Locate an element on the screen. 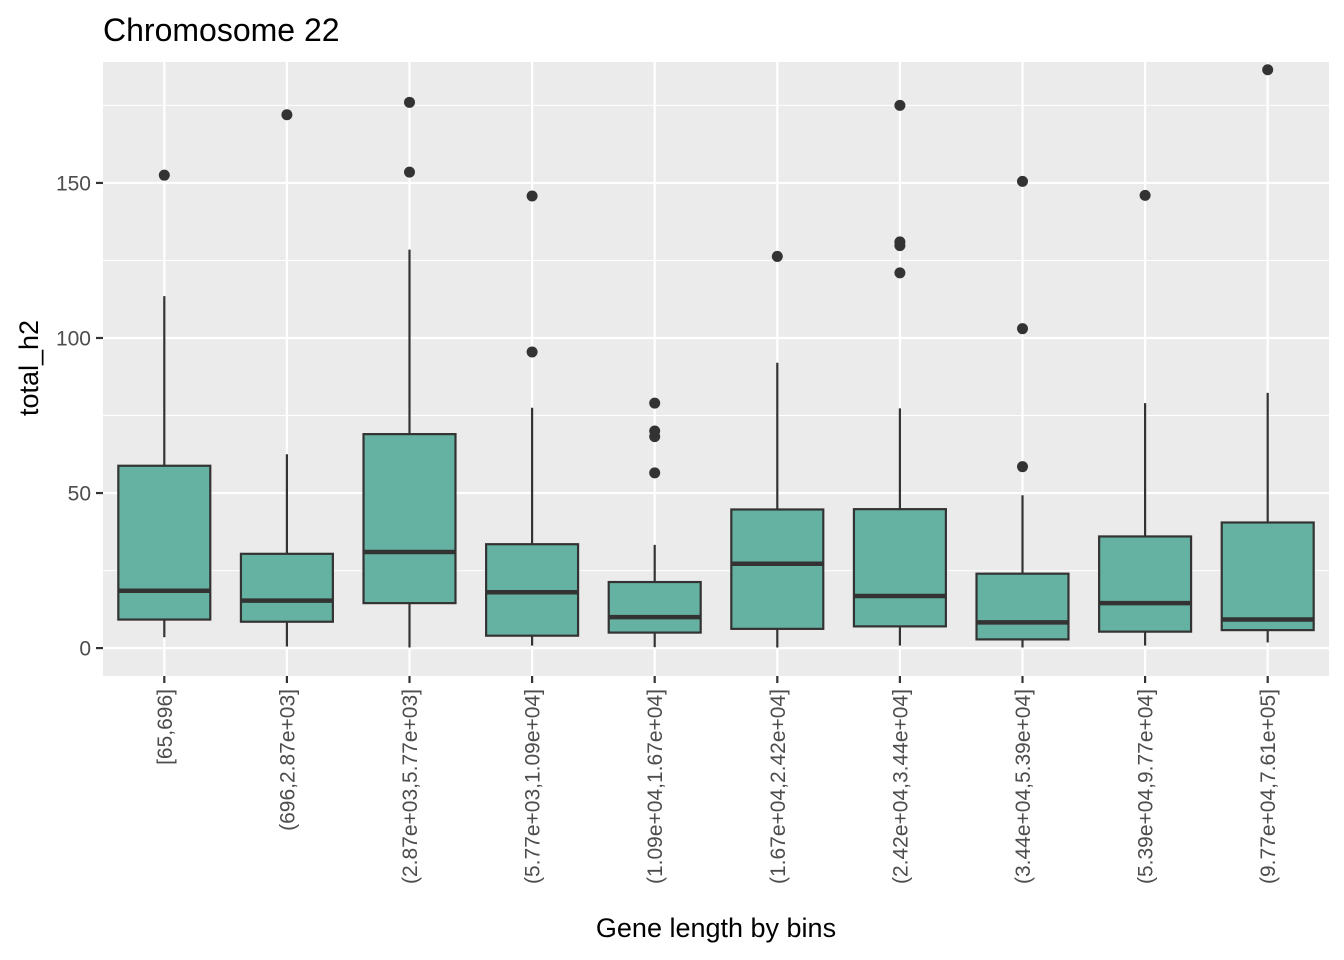  y-axis: 0 50 100 150 is located at coordinates (79, 416).